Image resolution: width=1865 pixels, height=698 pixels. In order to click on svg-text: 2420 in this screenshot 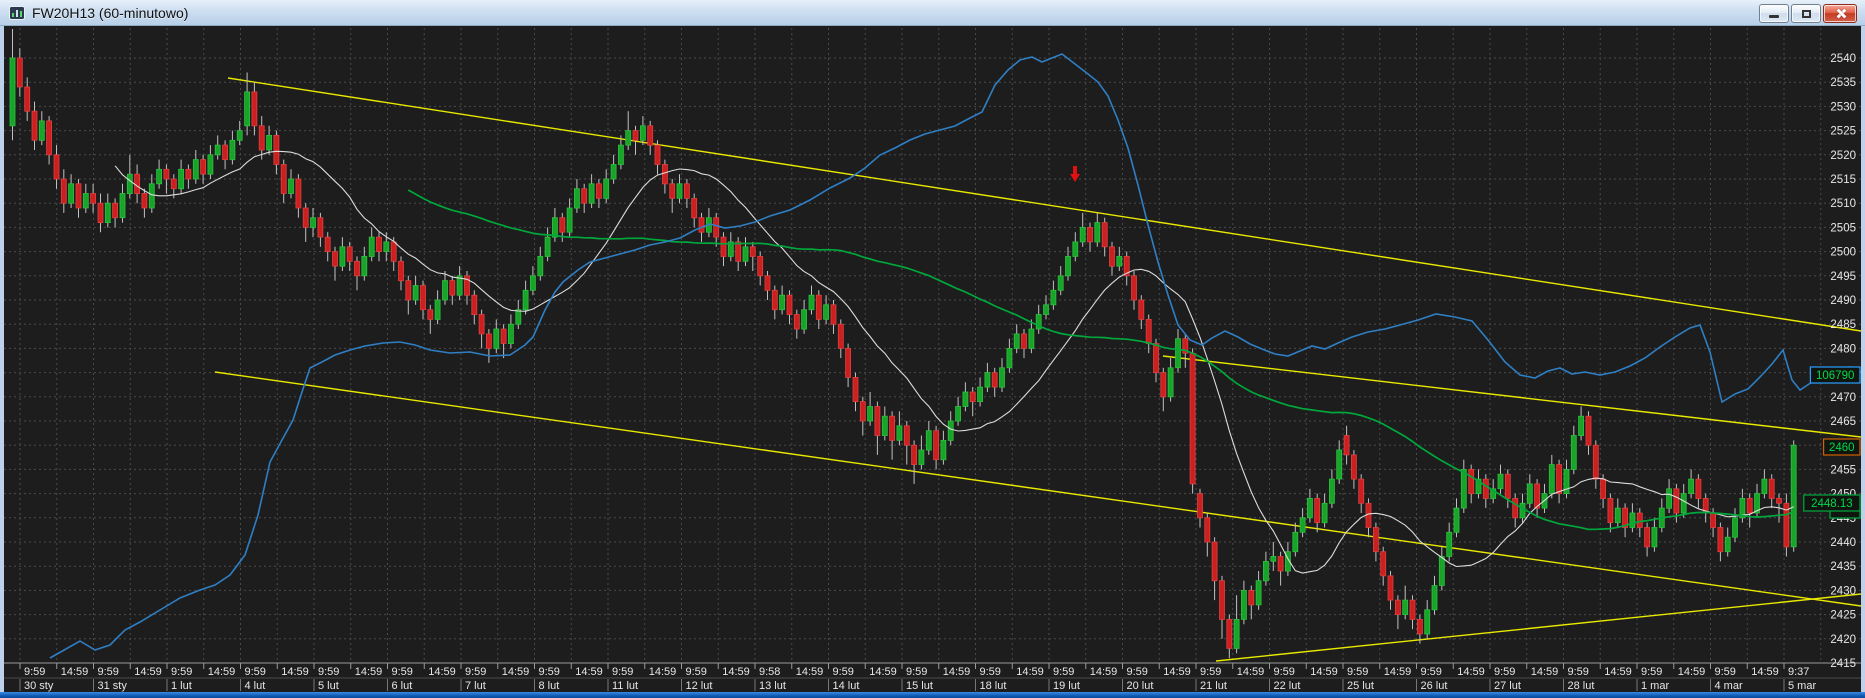, I will do `click(1843, 640)`.